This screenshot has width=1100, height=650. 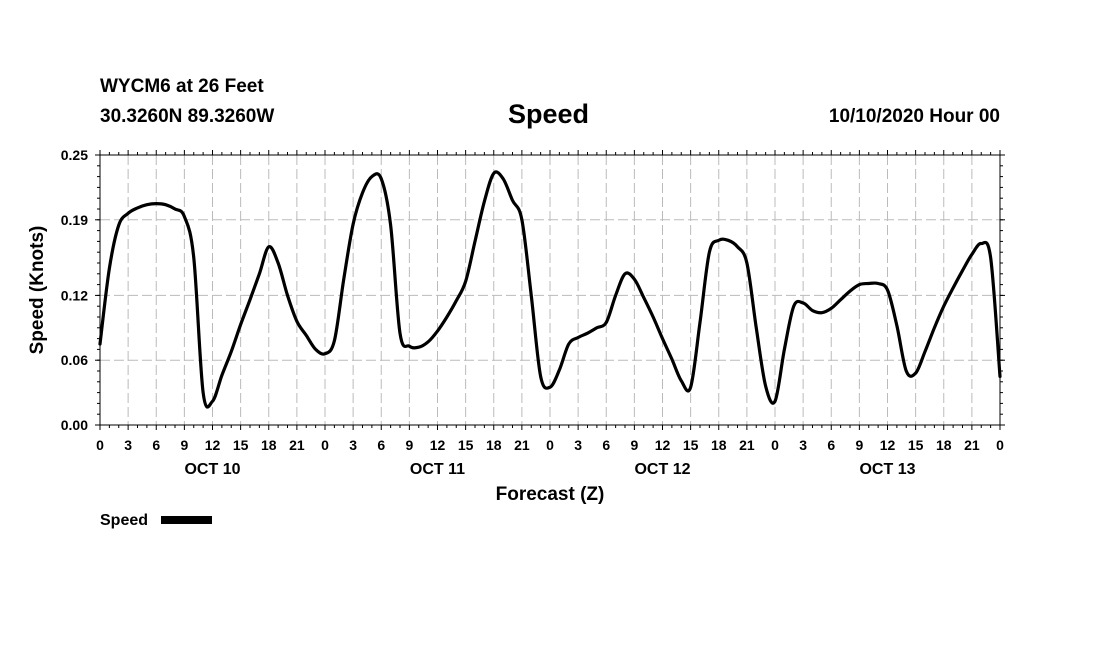 I want to click on chart-title: Speed, so click(x=549, y=114).